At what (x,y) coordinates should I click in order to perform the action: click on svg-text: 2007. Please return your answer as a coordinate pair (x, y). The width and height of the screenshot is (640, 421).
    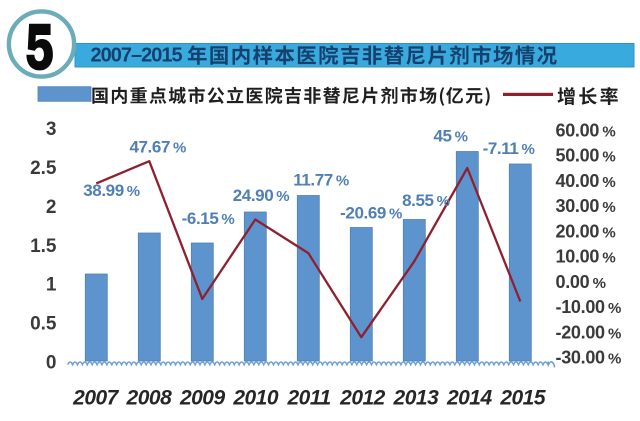
    Looking at the image, I should click on (96, 398).